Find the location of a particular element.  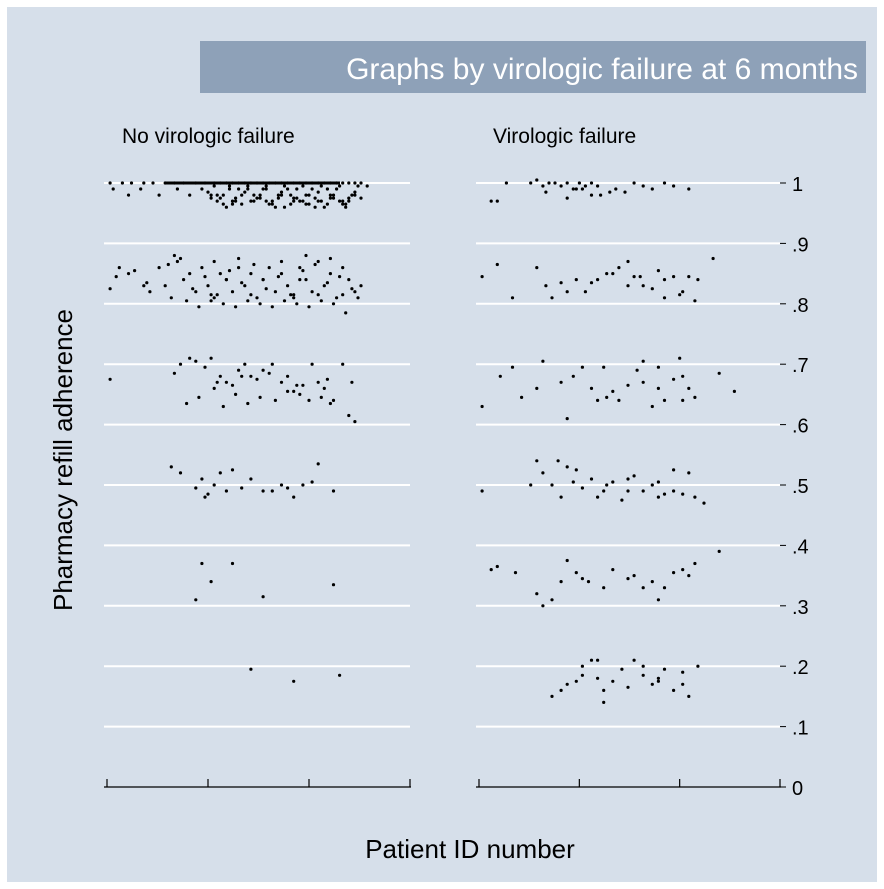

title-band is located at coordinates (533, 67).